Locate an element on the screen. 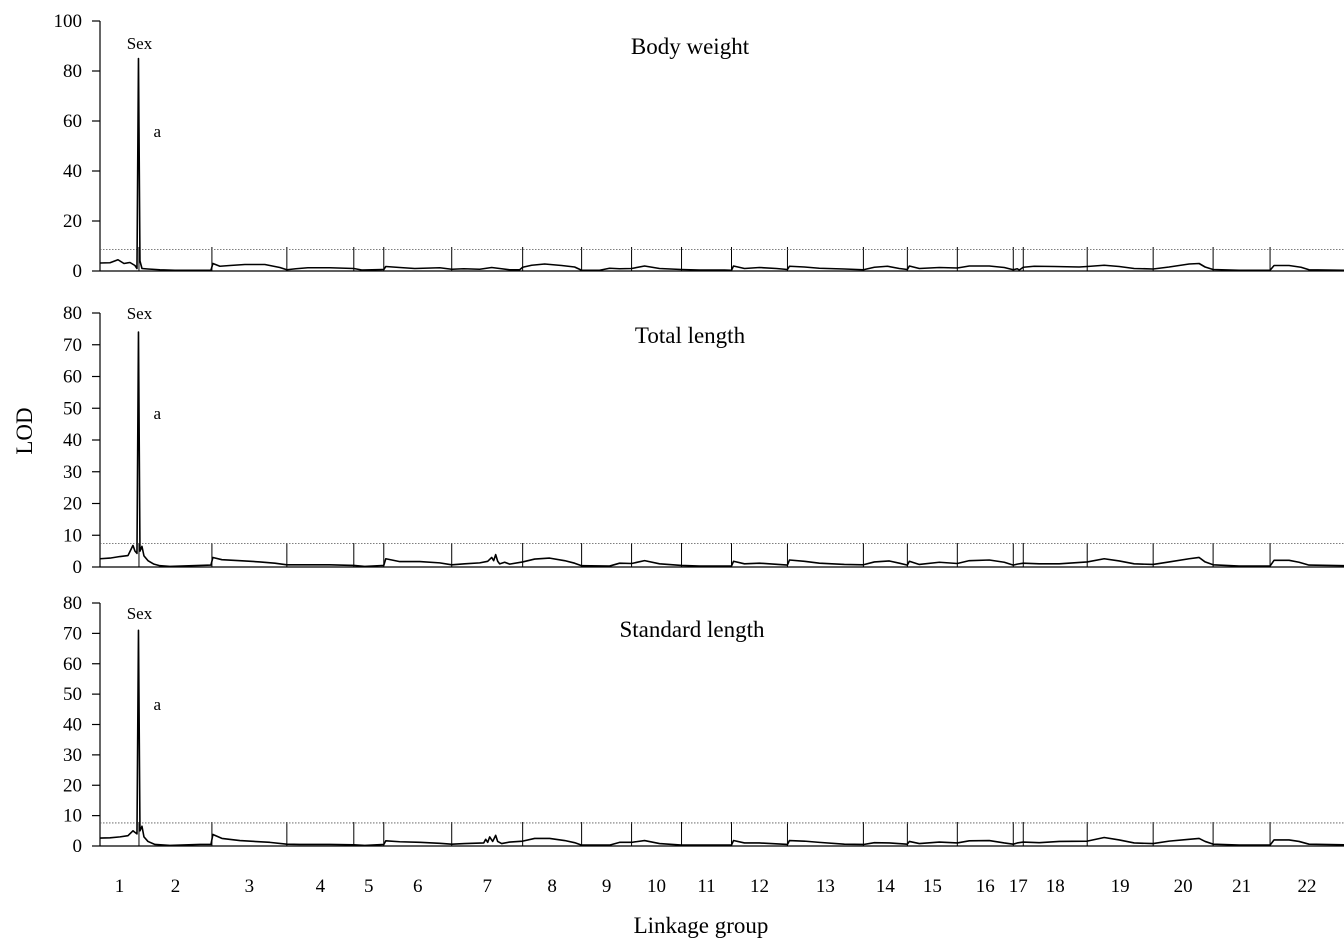 The height and width of the screenshot is (943, 1344). linkage-group-label: 6 is located at coordinates (418, 886).